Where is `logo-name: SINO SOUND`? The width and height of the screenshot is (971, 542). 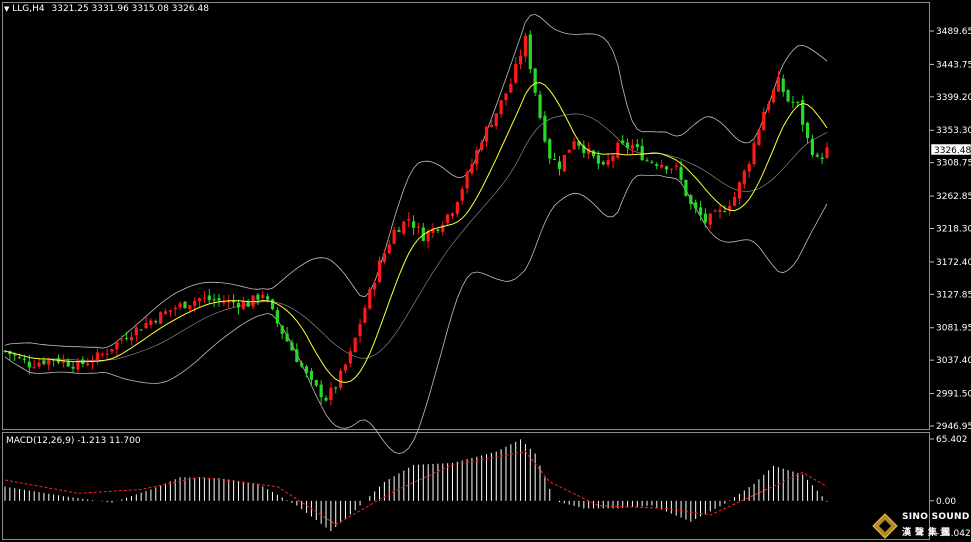 logo-name: SINO SOUND is located at coordinates (936, 517).